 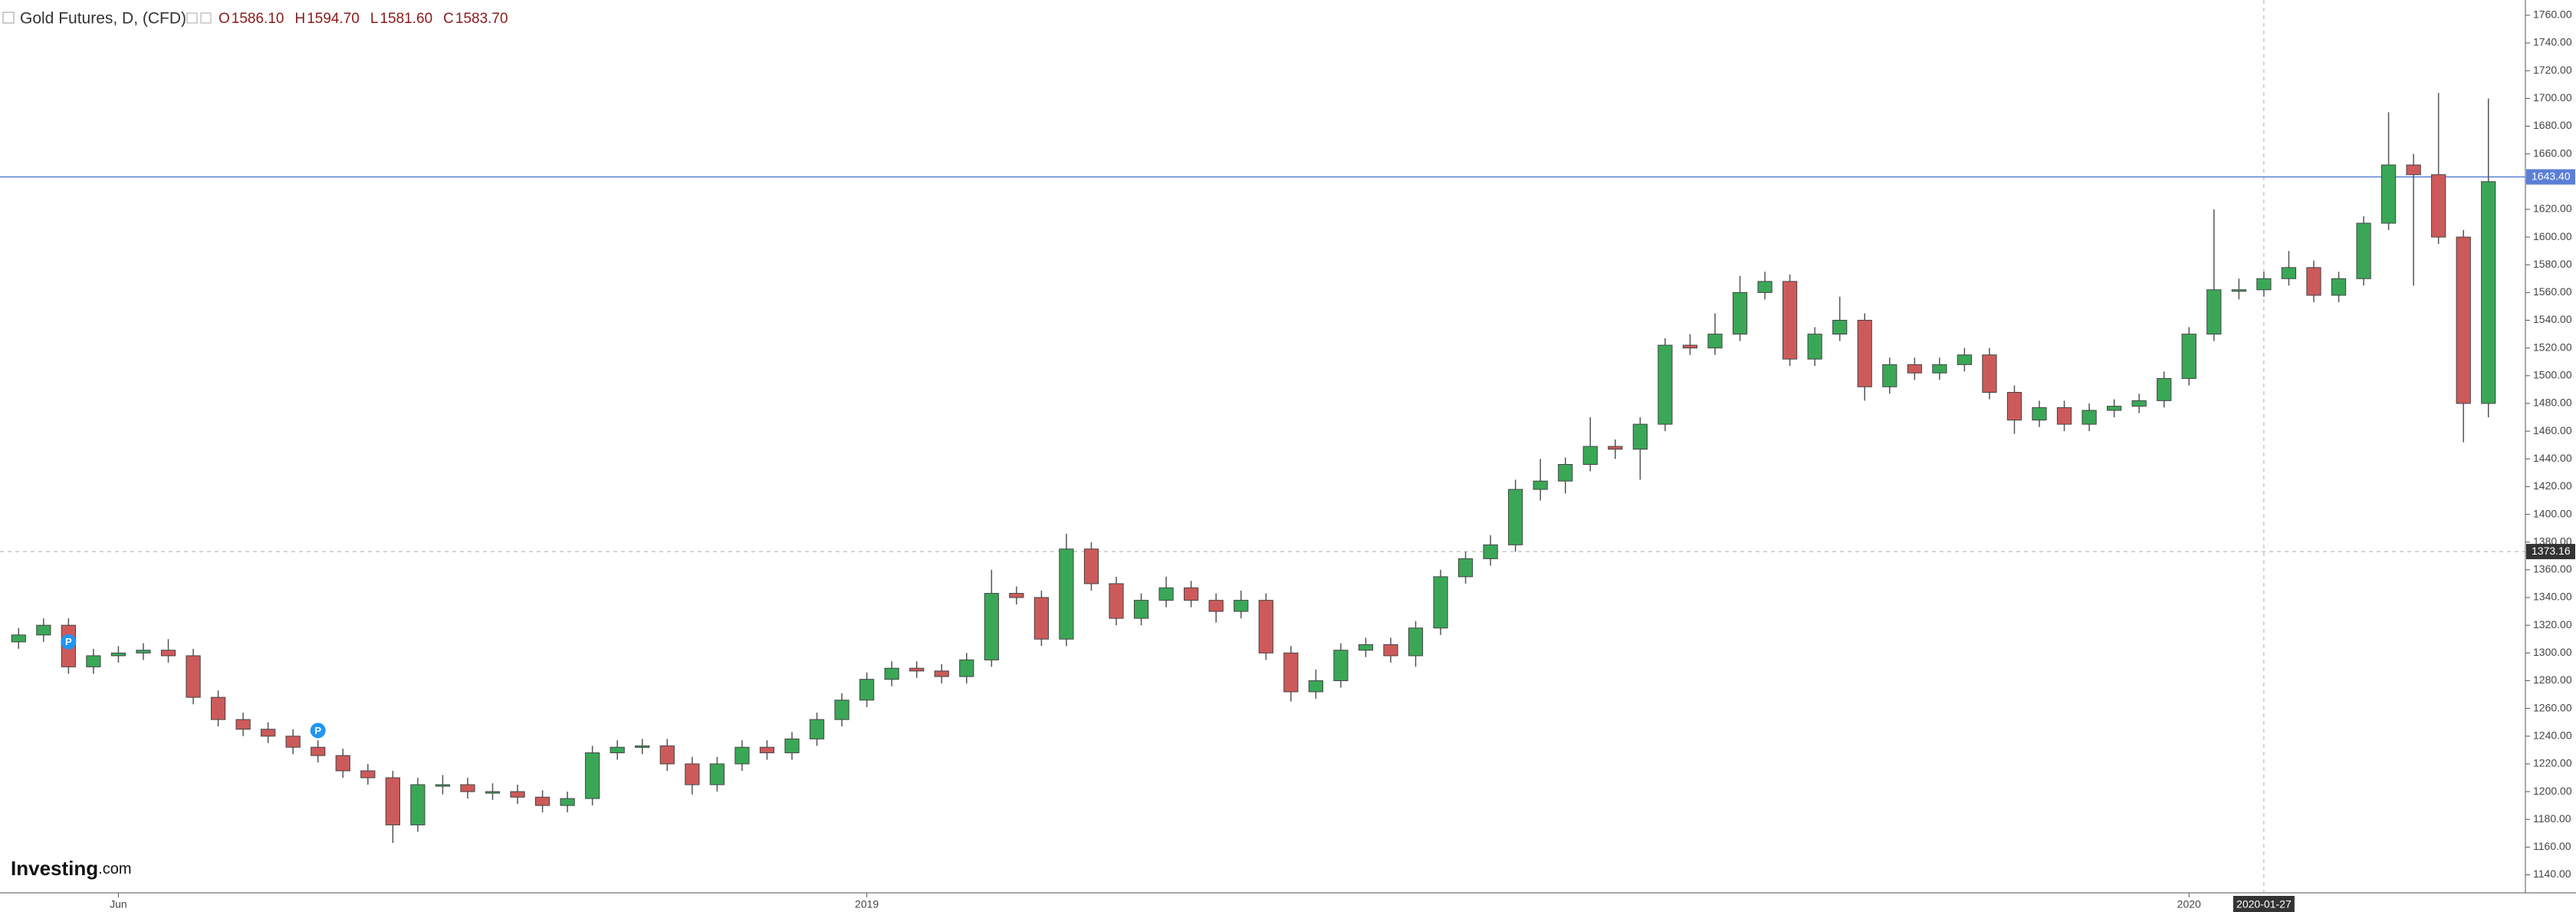 I want to click on crosshair-y-label: 1373.16, so click(x=2551, y=551).